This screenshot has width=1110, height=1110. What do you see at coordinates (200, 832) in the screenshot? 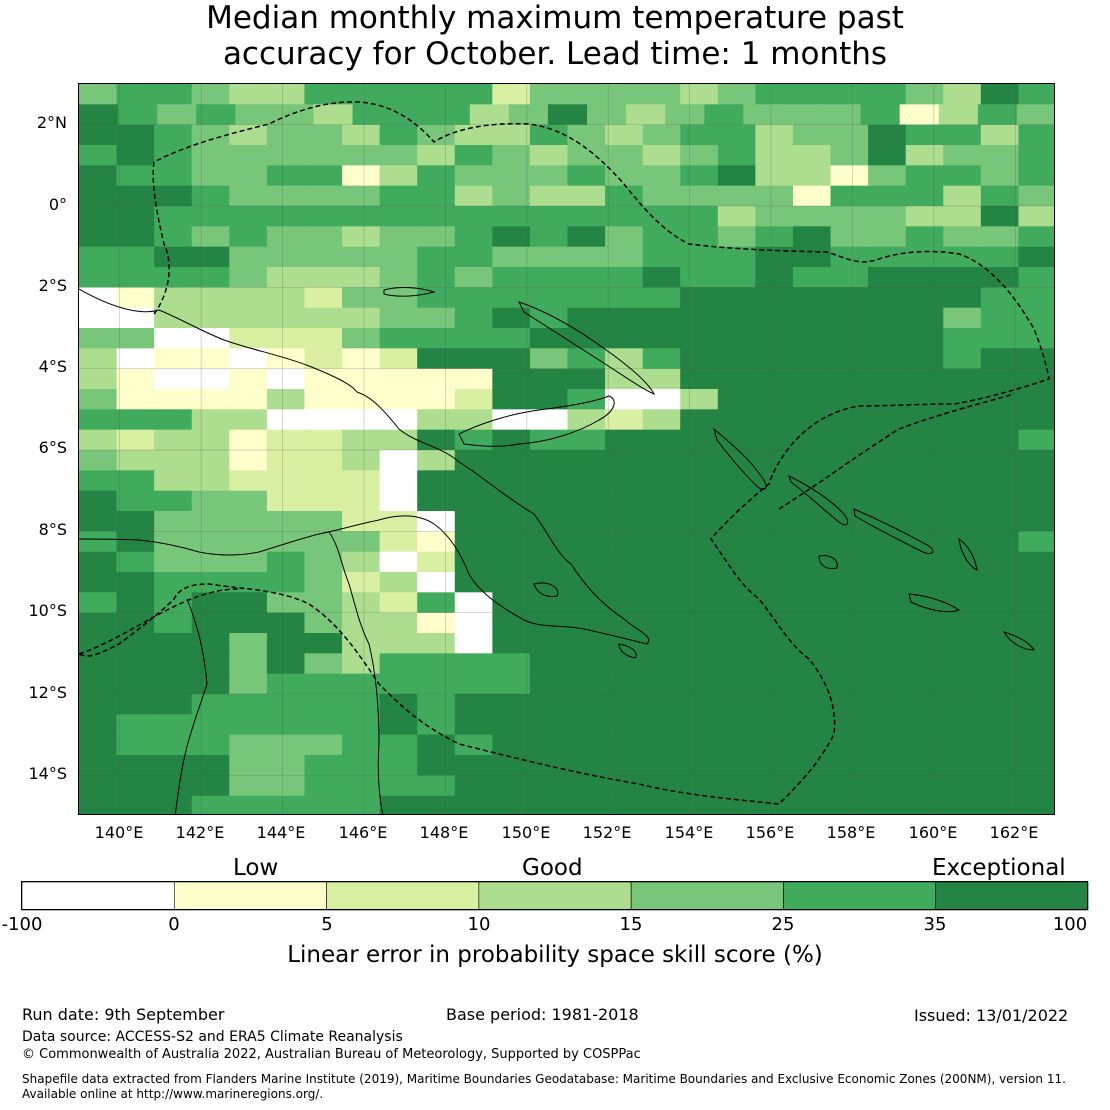
I see `x-tick-label: 142°E` at bounding box center [200, 832].